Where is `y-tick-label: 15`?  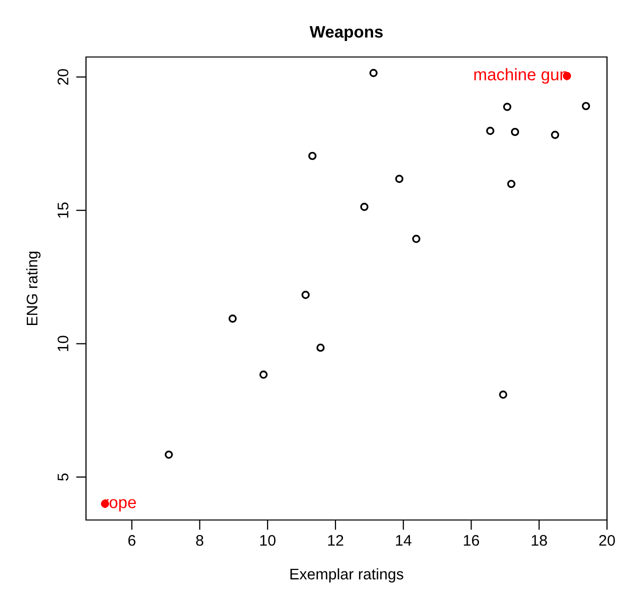 y-tick-label: 15 is located at coordinates (63, 210).